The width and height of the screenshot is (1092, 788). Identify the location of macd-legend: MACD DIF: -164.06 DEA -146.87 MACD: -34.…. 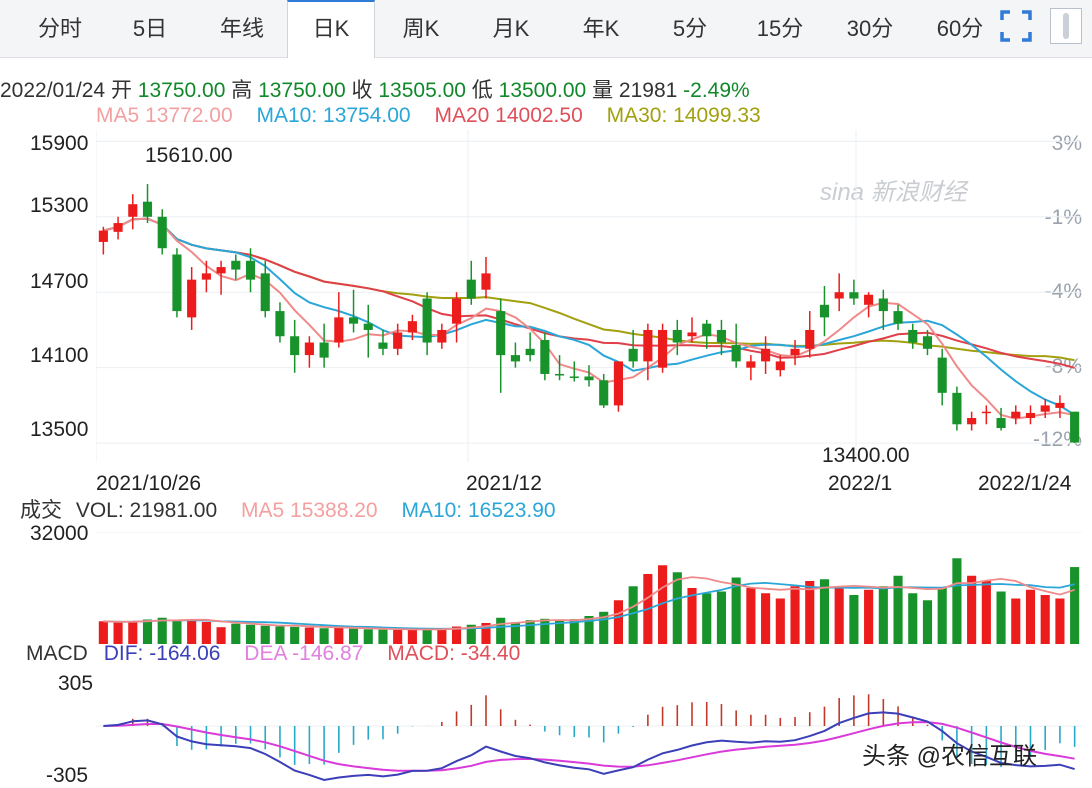
(273, 654).